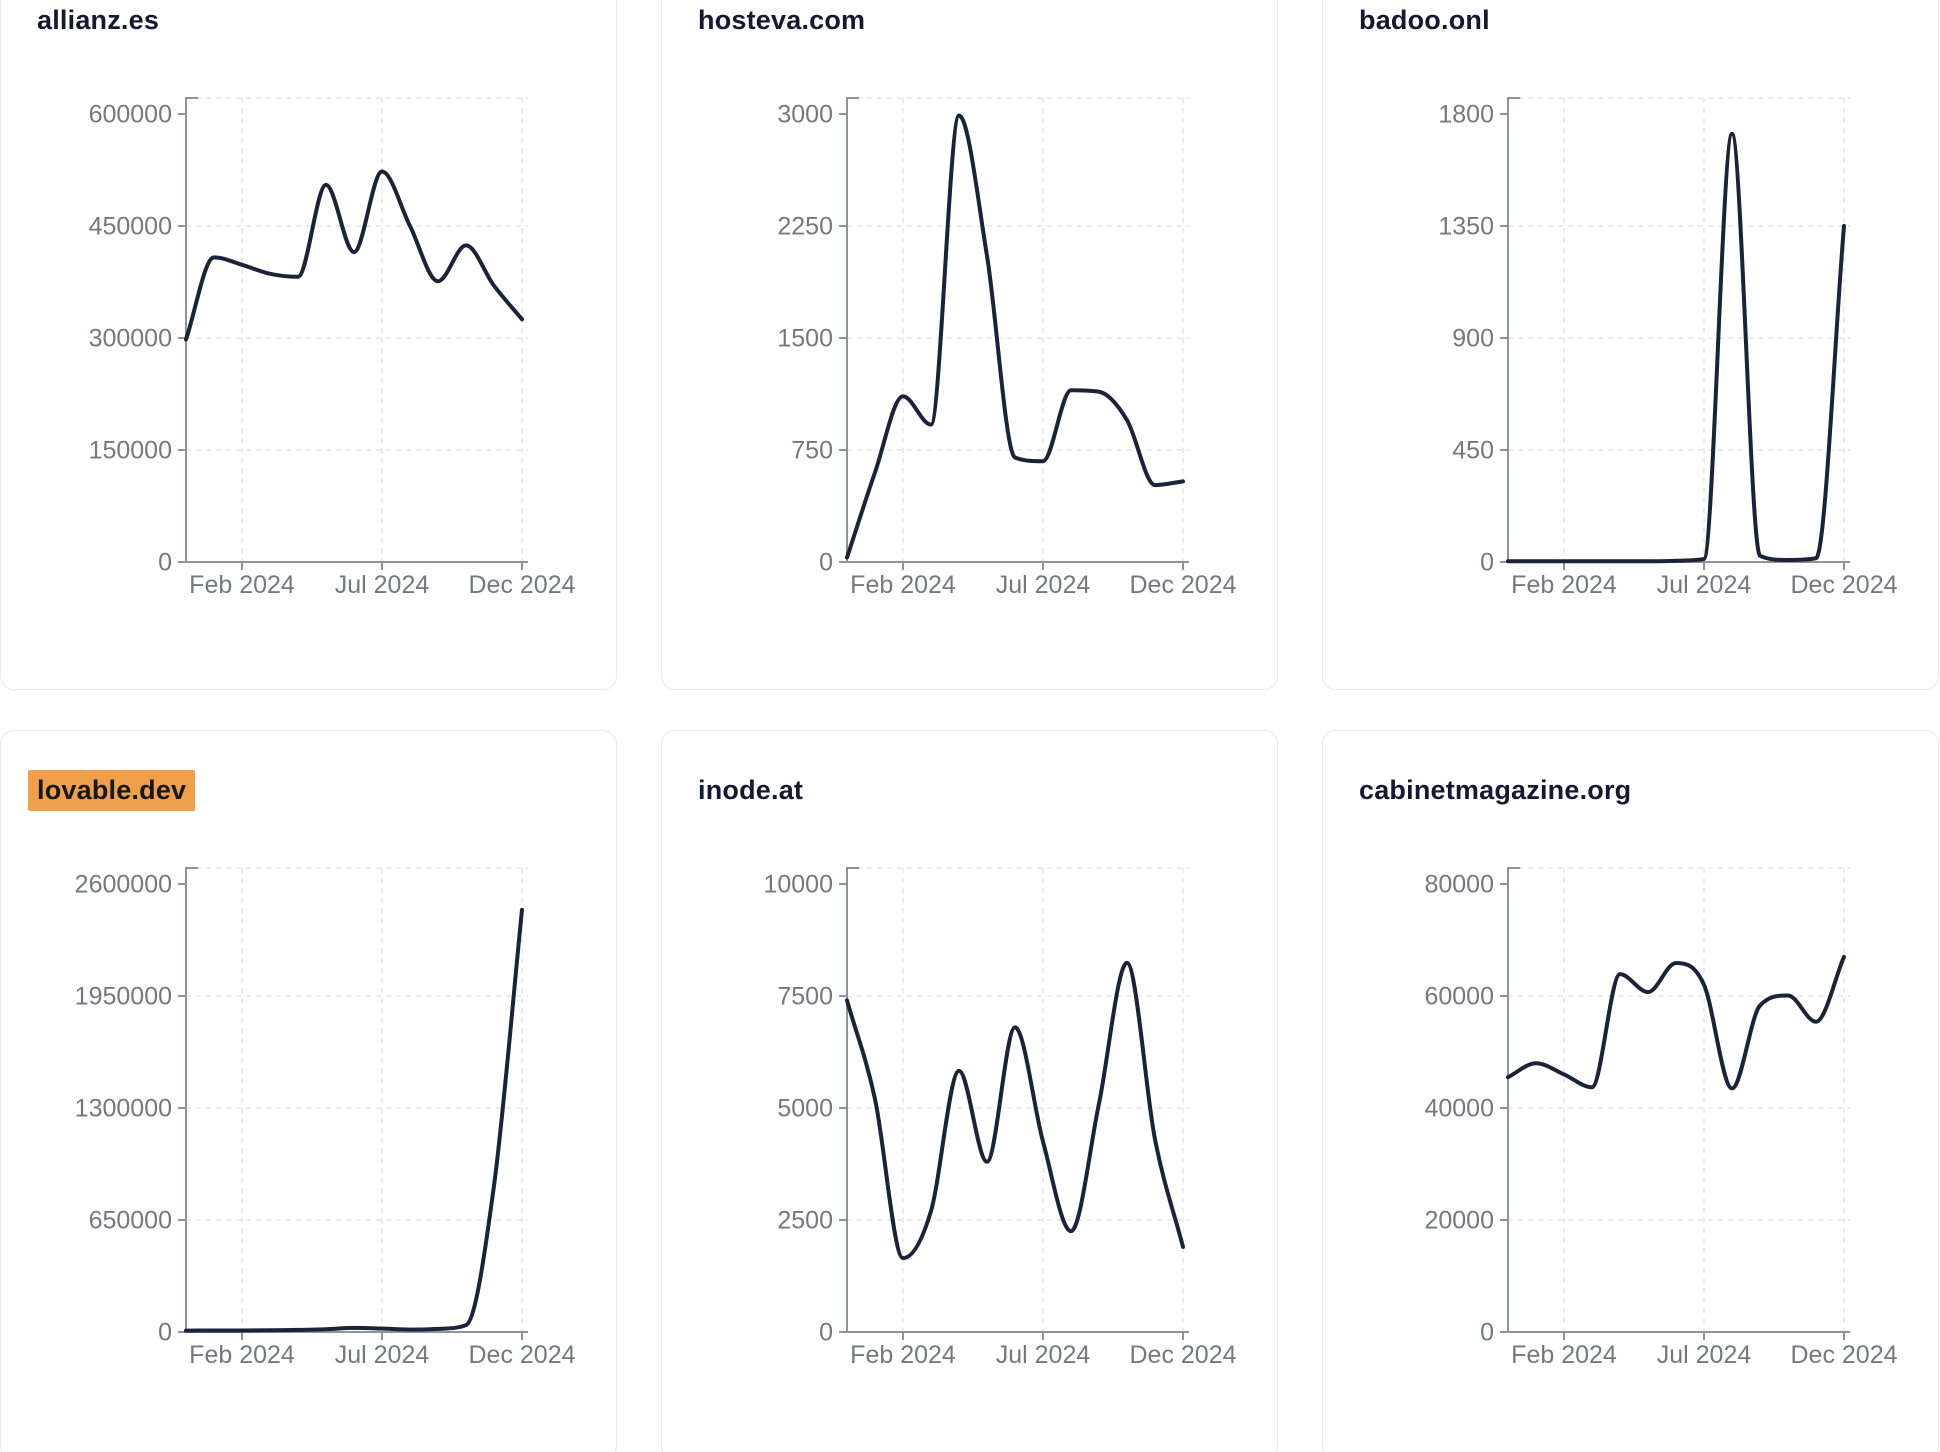  I want to click on y-axis-tick-labels: 0 750 1500 2250 3000, so click(805, 339).